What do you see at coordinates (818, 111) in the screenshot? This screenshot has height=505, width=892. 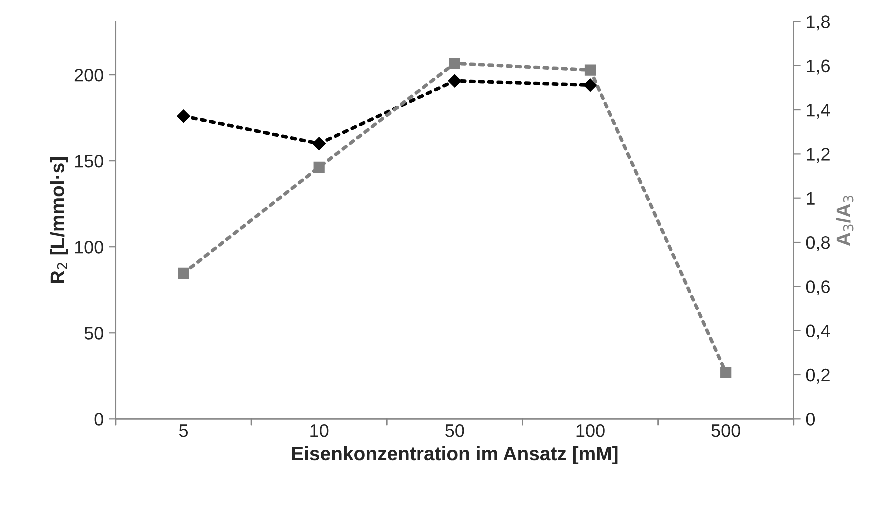 I see `y2-tick-label: 1,4` at bounding box center [818, 111].